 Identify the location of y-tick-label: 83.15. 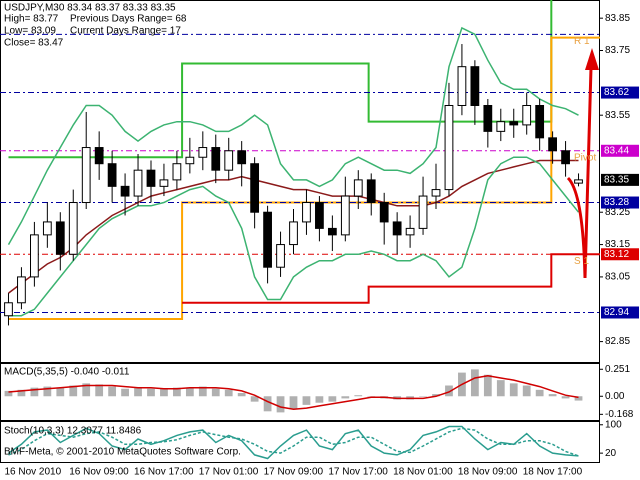
(617, 244).